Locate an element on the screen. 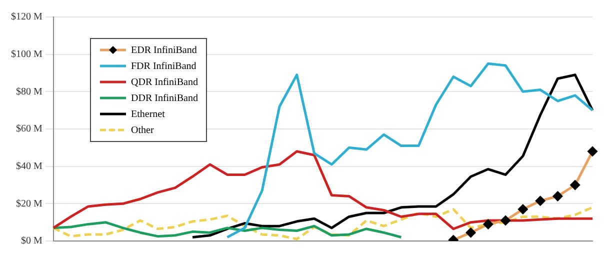  y-tick-label: $100 M is located at coordinates (26, 54).